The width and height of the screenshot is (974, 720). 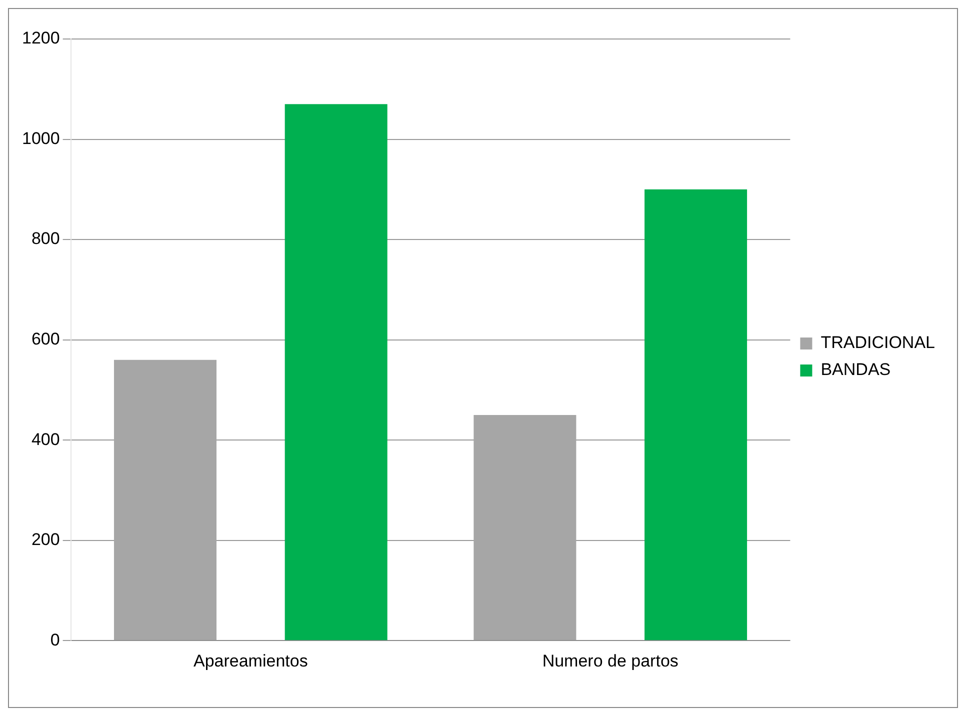 What do you see at coordinates (41, 138) in the screenshot?
I see `y-tick-label: 1000` at bounding box center [41, 138].